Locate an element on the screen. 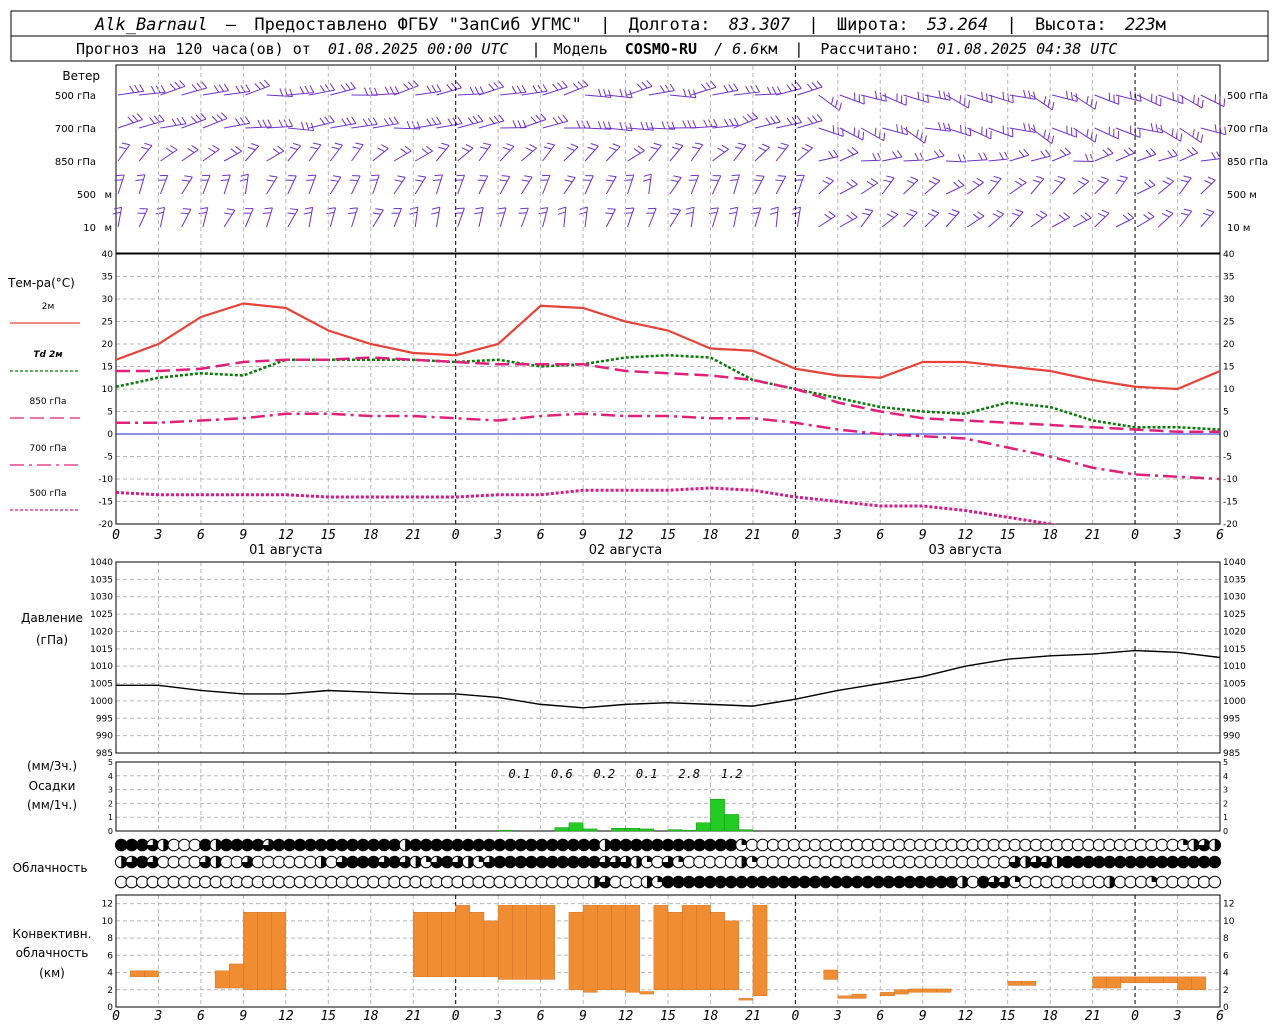 This screenshot has height=1024, width=1280. y-tick-label-right: 5 is located at coordinates (1225, 762).